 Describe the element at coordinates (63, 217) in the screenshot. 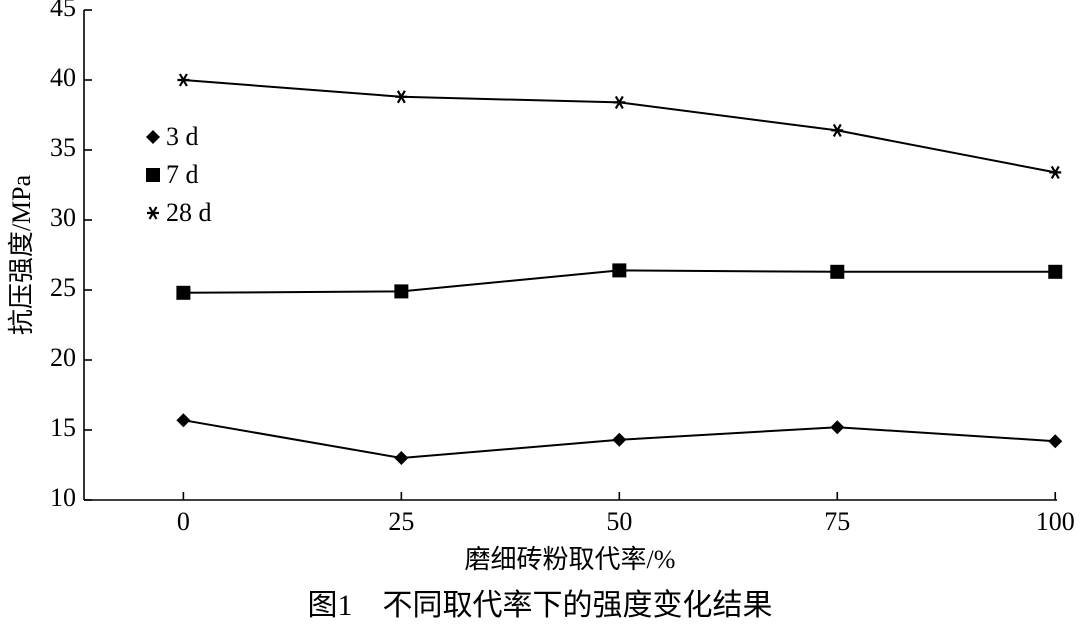

I see `y-tick-label: 30` at that location.